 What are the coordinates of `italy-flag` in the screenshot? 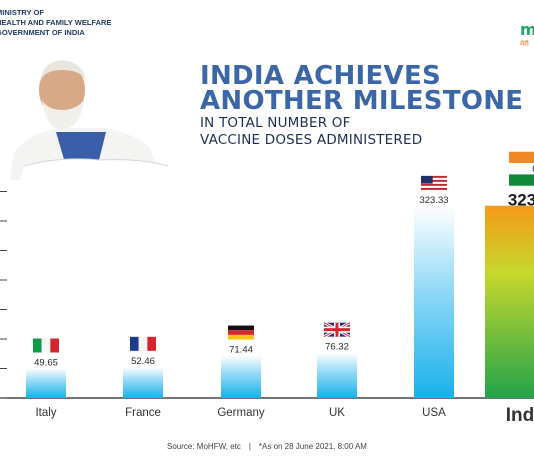 It's located at (46, 345).